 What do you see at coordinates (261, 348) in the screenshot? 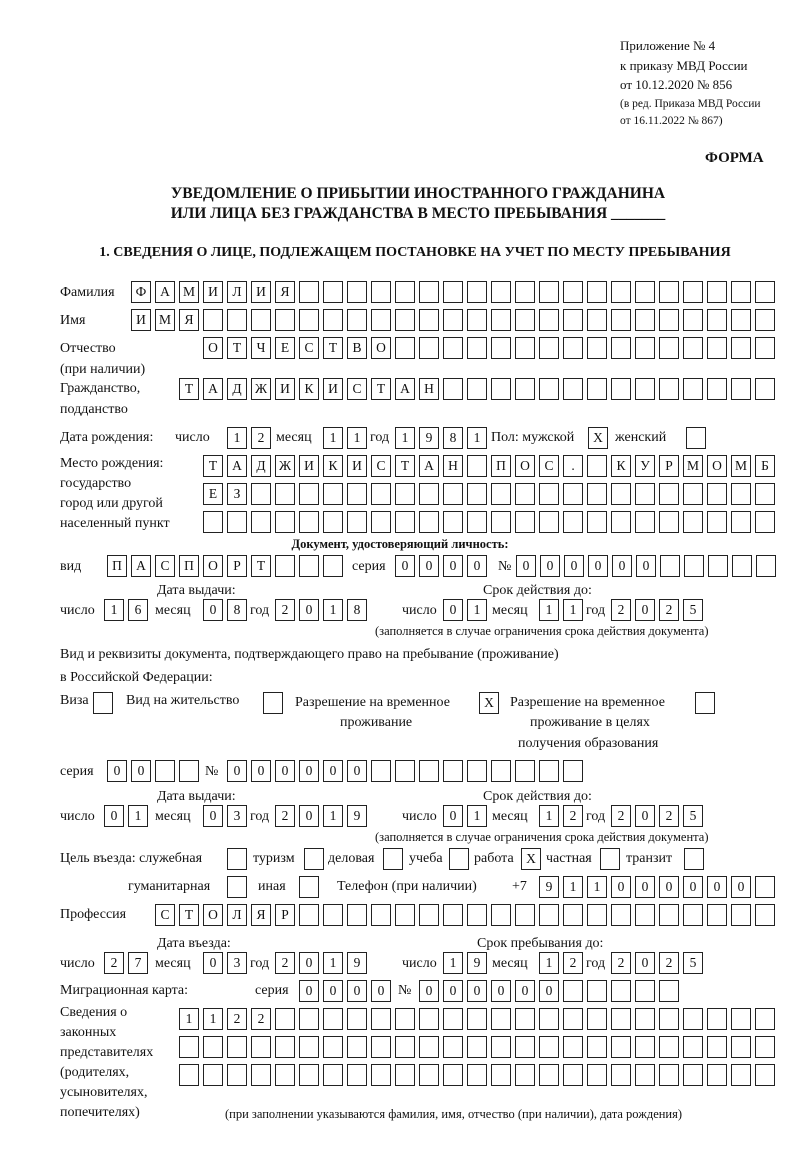
I see `char-box: Ч` at bounding box center [261, 348].